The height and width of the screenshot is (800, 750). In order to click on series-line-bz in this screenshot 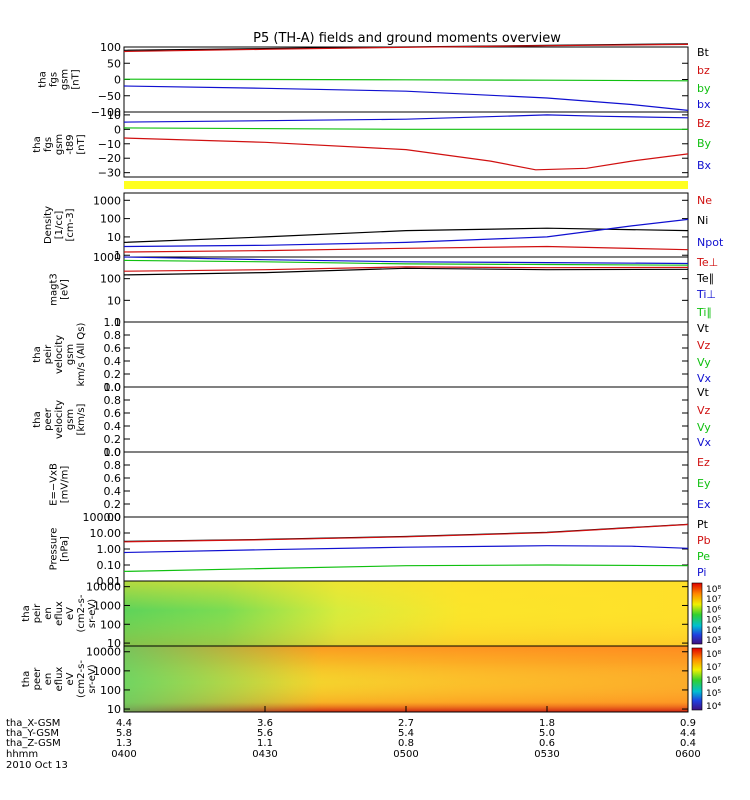, I will do `click(406, 48)`.